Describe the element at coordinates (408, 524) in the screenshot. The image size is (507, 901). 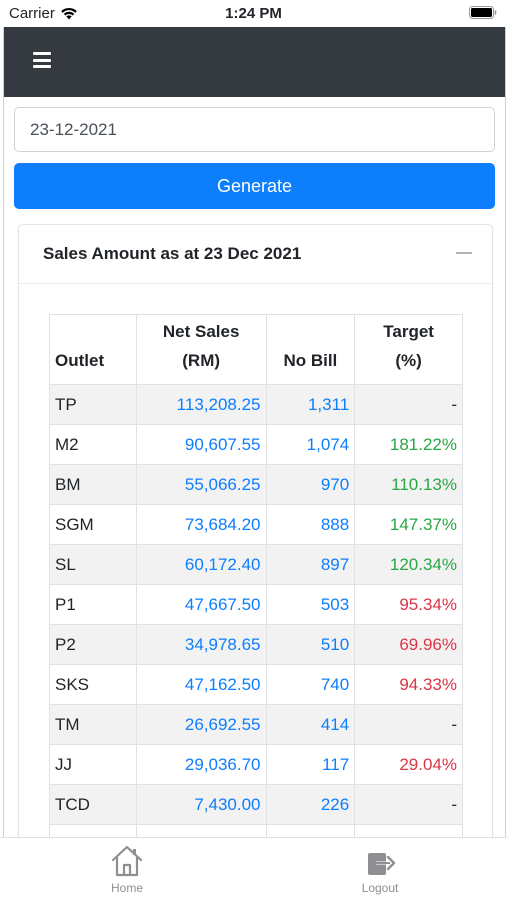
I see `target-cell: 147.37%` at that location.